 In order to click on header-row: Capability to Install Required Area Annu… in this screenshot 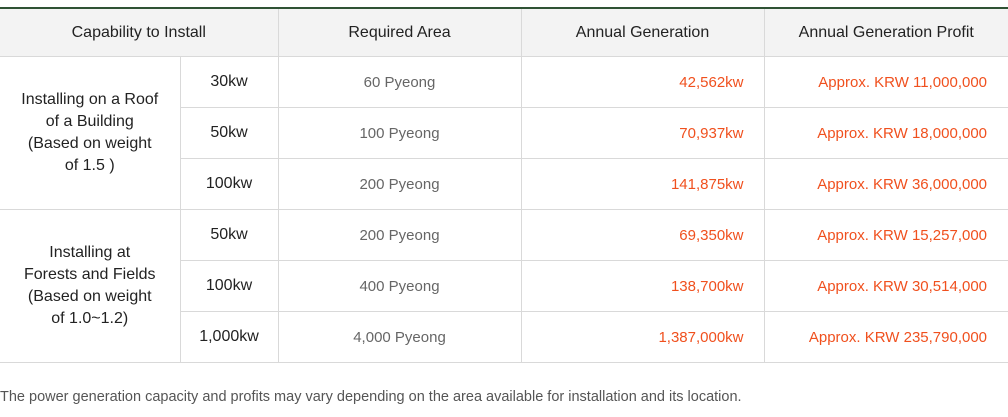, I will do `click(504, 32)`.